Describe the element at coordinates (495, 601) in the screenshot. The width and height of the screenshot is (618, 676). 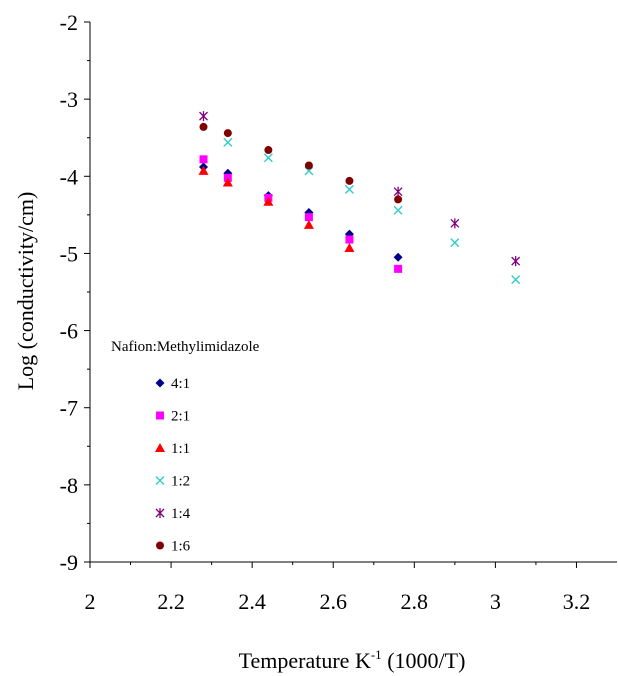
I see `x-tick-label: 3` at that location.